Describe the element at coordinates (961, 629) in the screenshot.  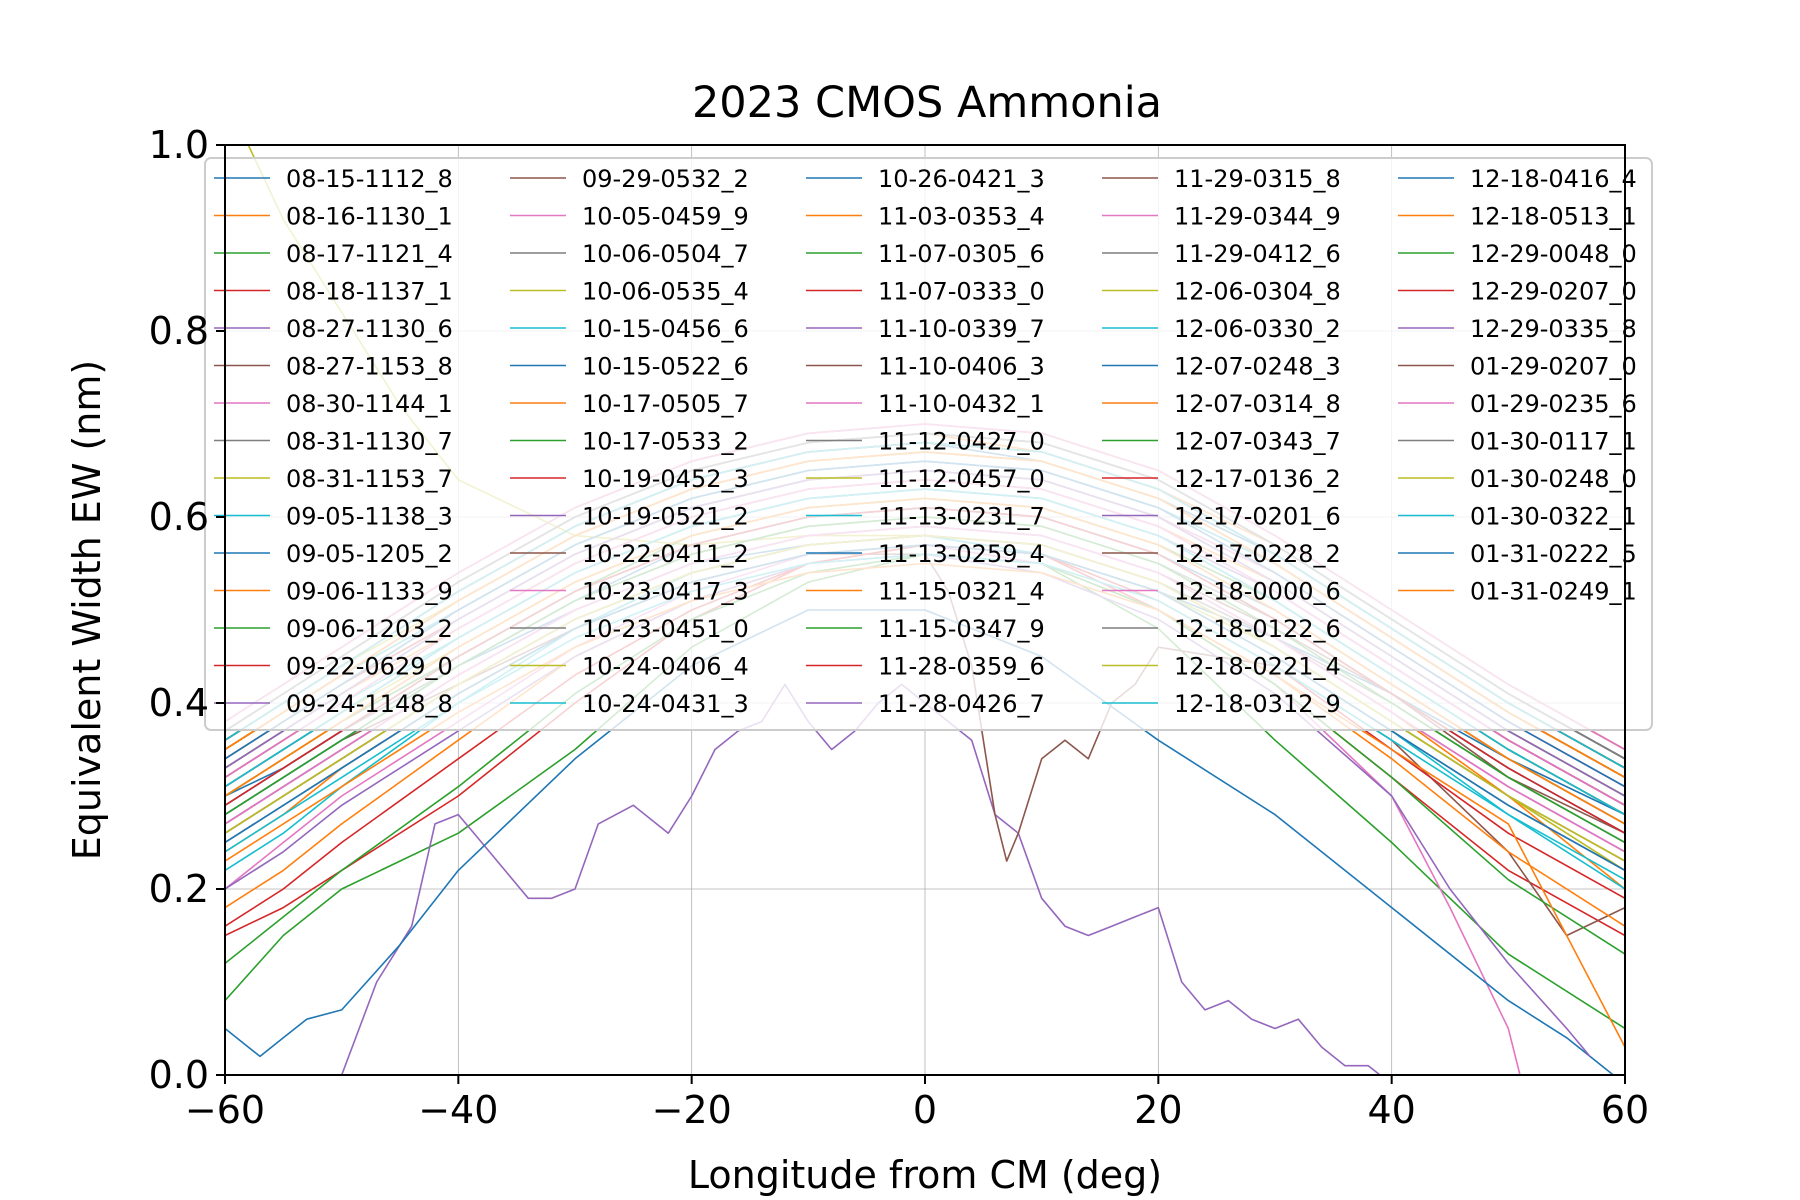
I see `legend-label: 11-15-0347_9` at that location.